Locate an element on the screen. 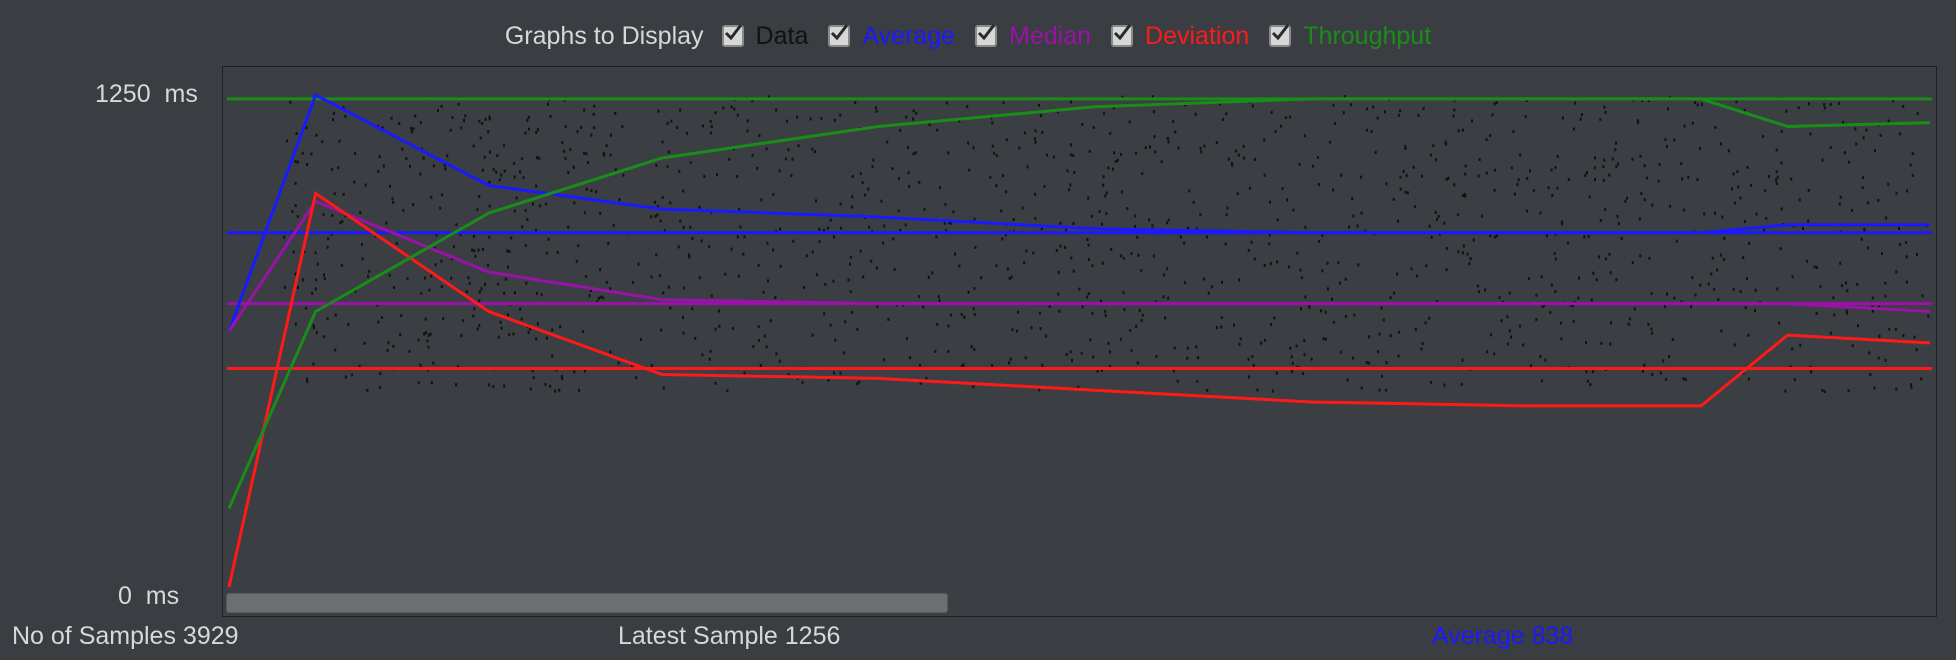 The height and width of the screenshot is (660, 1956). data-checkbox is located at coordinates (732, 35).